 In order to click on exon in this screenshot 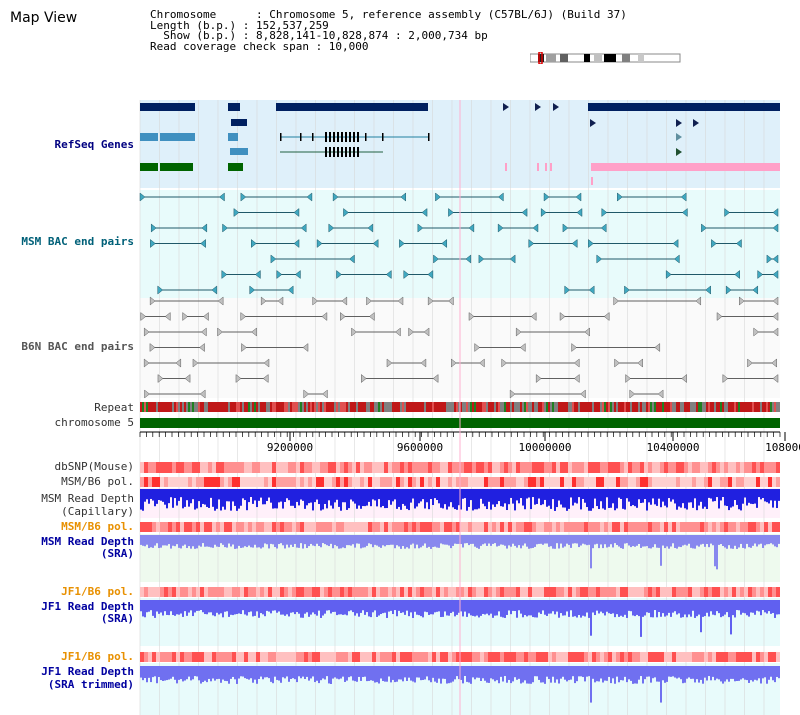, I will do `click(358, 152)`.